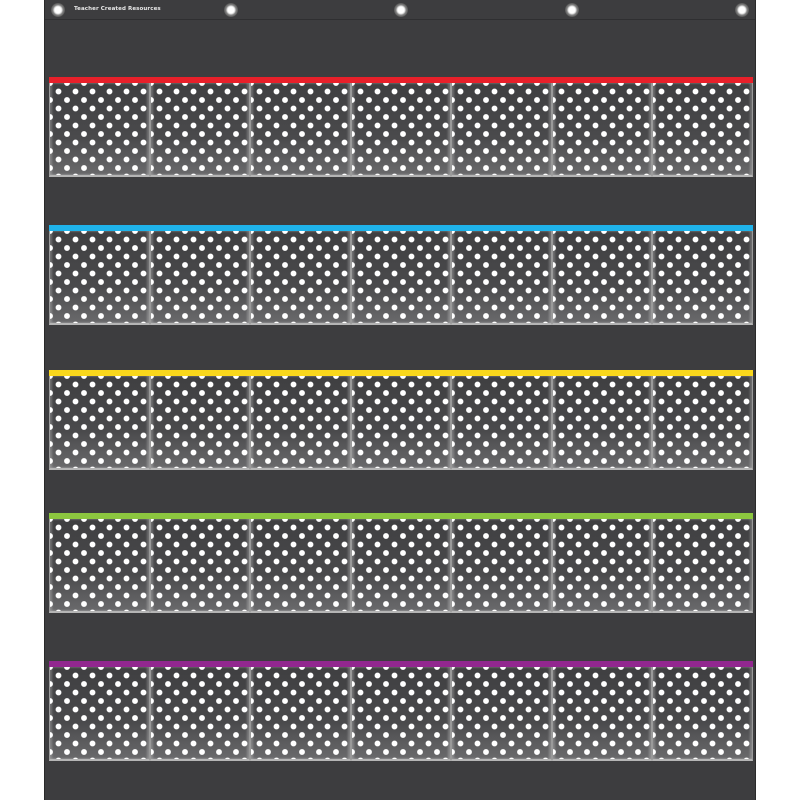 This screenshot has width=800, height=800. I want to click on header-seam, so click(400, 19).